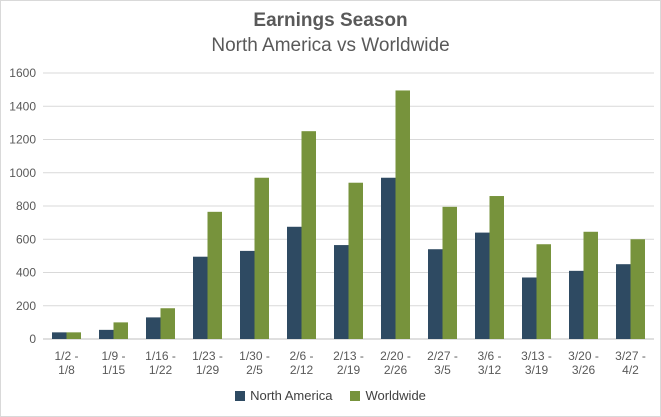 The image size is (661, 417). I want to click on x-tick-label: 3/13 -, so click(536, 356).